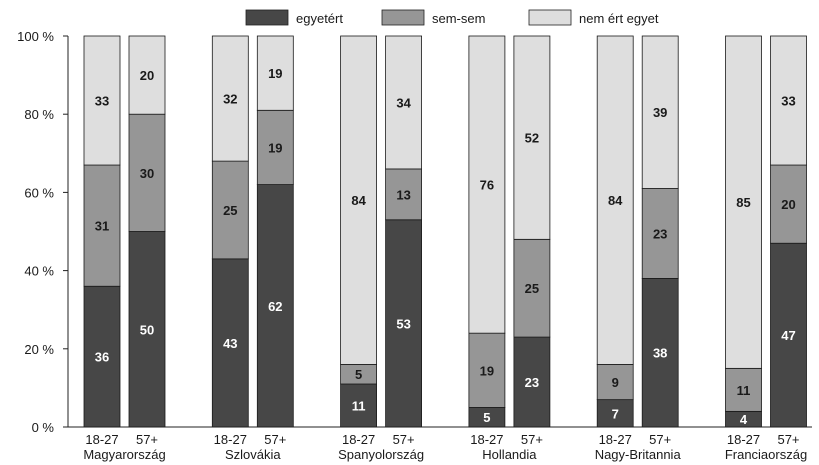  Describe the element at coordinates (550, 17) in the screenshot. I see `legend-swatch-nem-ert-egyet` at that location.